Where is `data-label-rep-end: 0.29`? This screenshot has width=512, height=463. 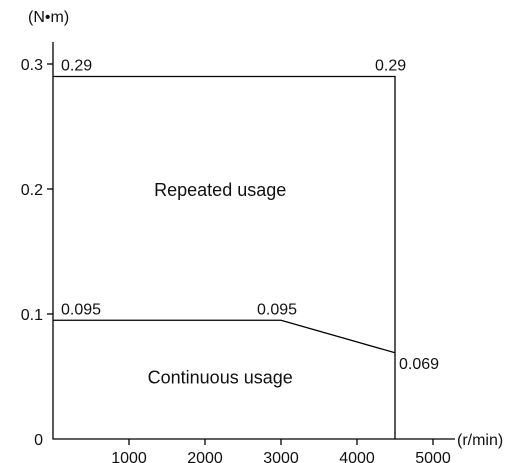
data-label-rep-end: 0.29 is located at coordinates (390, 66).